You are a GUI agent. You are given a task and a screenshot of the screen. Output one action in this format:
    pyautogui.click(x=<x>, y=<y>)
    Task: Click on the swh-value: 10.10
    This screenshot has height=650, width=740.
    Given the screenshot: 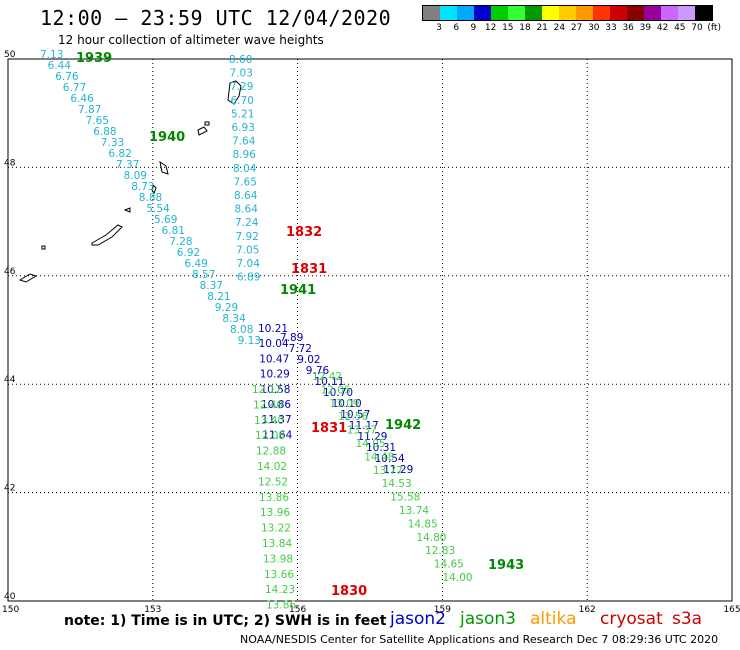 What is the action you would take?
    pyautogui.click(x=347, y=404)
    